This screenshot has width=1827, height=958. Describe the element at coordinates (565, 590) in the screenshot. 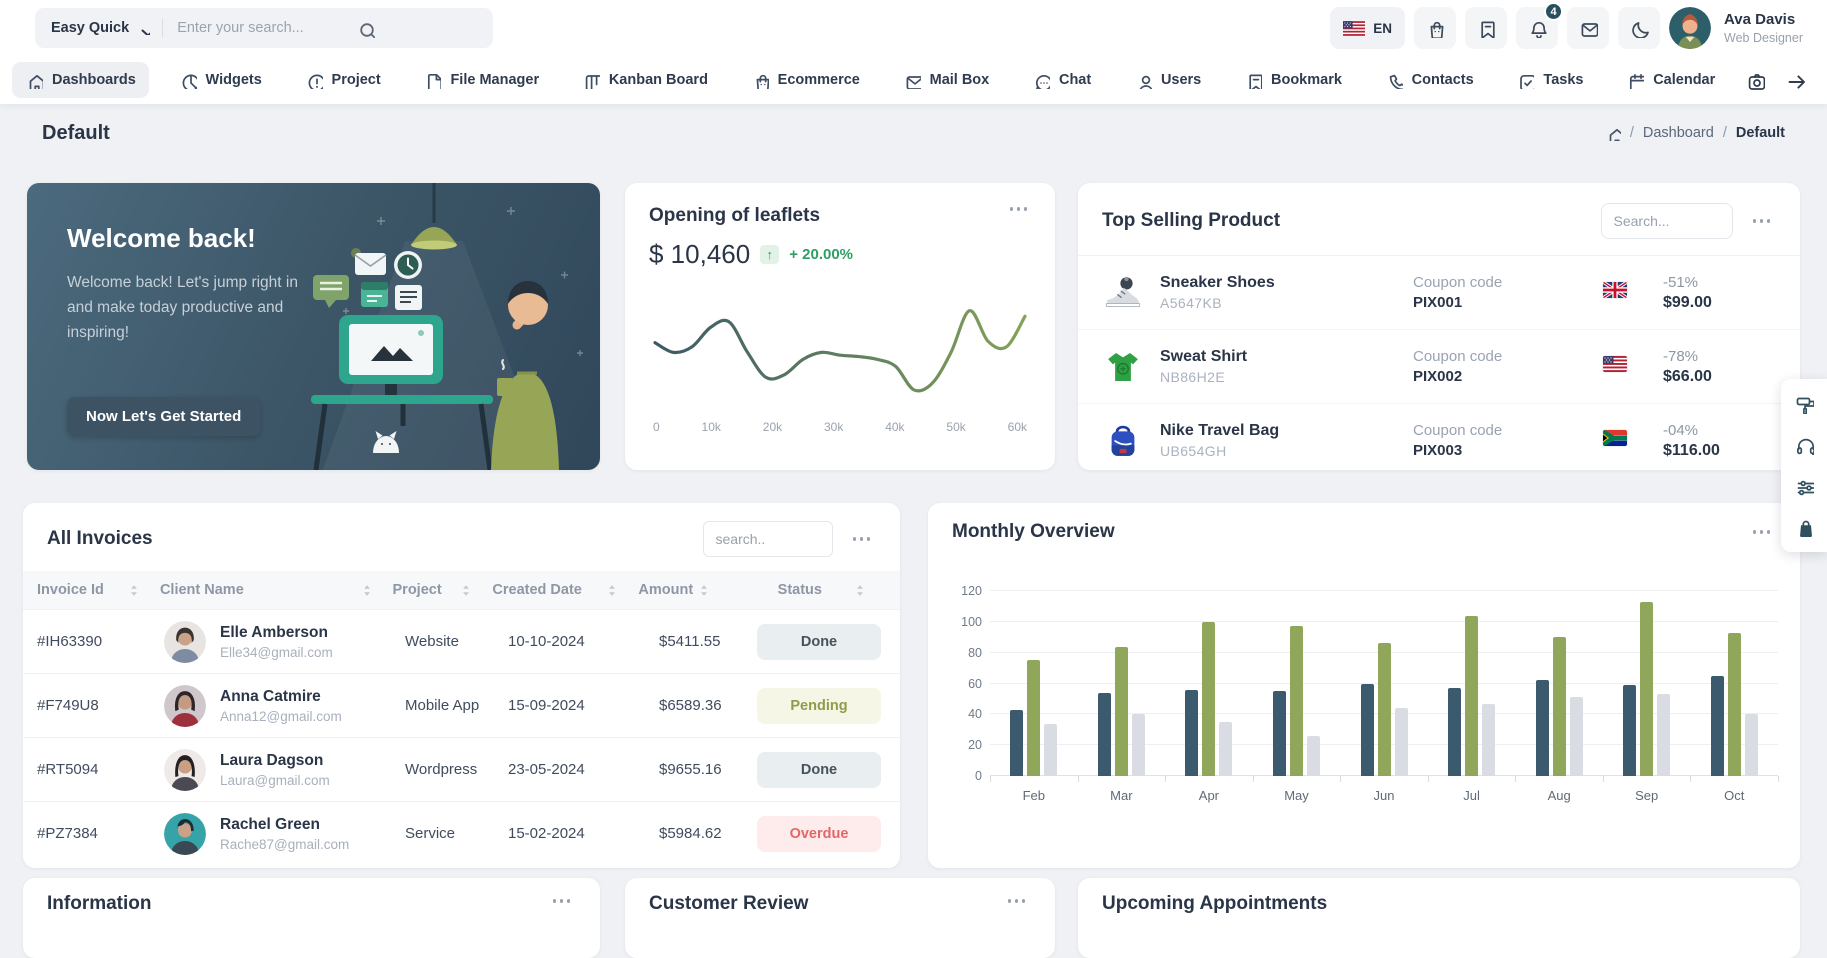

I see `column-header-created-date: Created Date` at that location.